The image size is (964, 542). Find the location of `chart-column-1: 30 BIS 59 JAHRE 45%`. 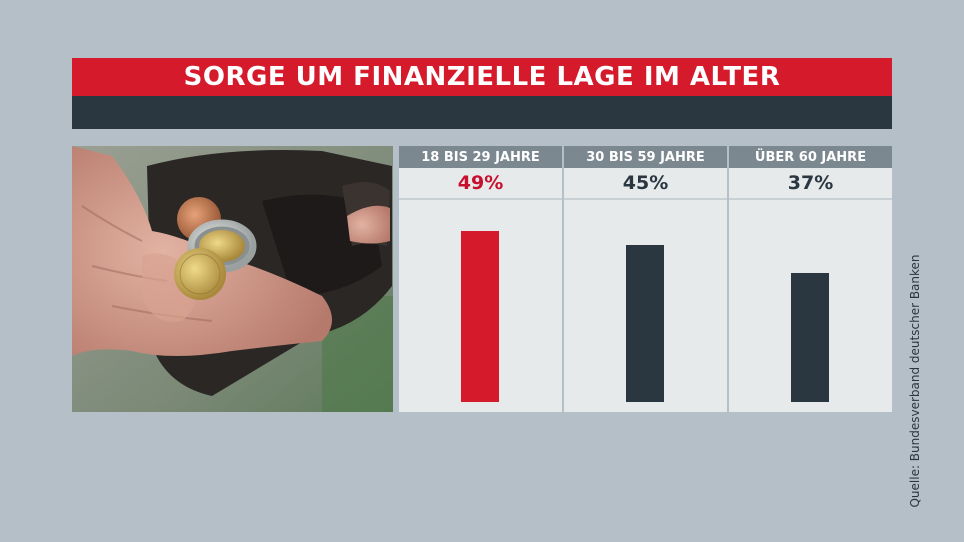

chart-column-1: 30 BIS 59 JAHRE 45% is located at coordinates (645, 279).